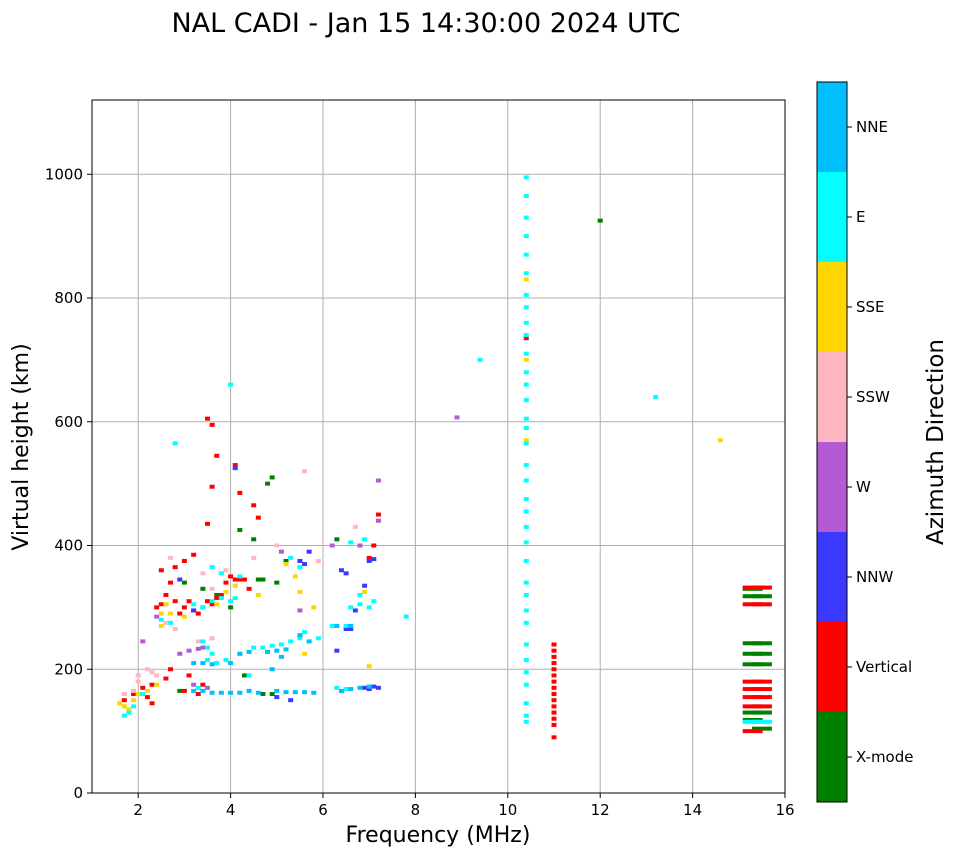  Describe the element at coordinates (600, 810) in the screenshot. I see `x-tick-label: 12` at that location.